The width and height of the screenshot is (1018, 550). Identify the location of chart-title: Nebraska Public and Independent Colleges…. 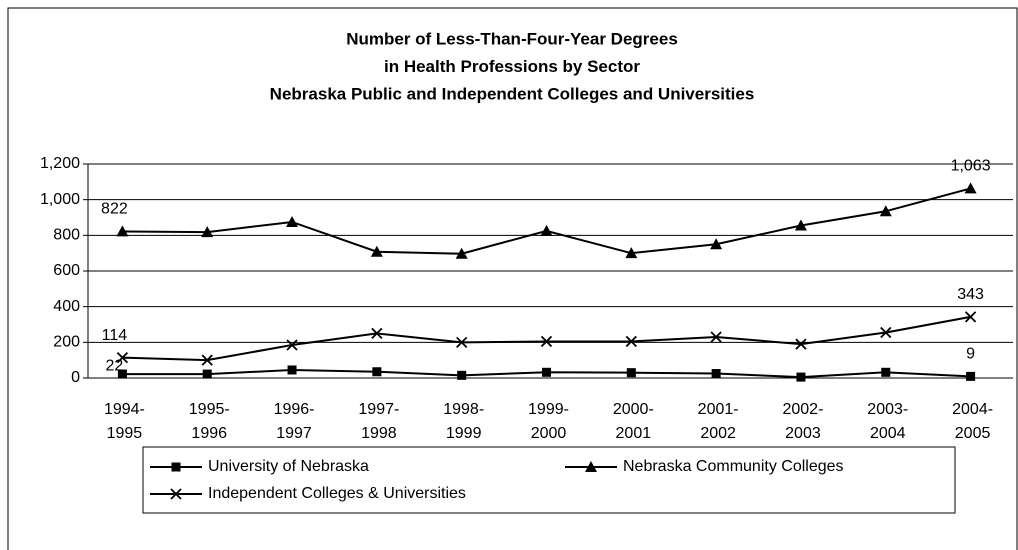
(512, 93).